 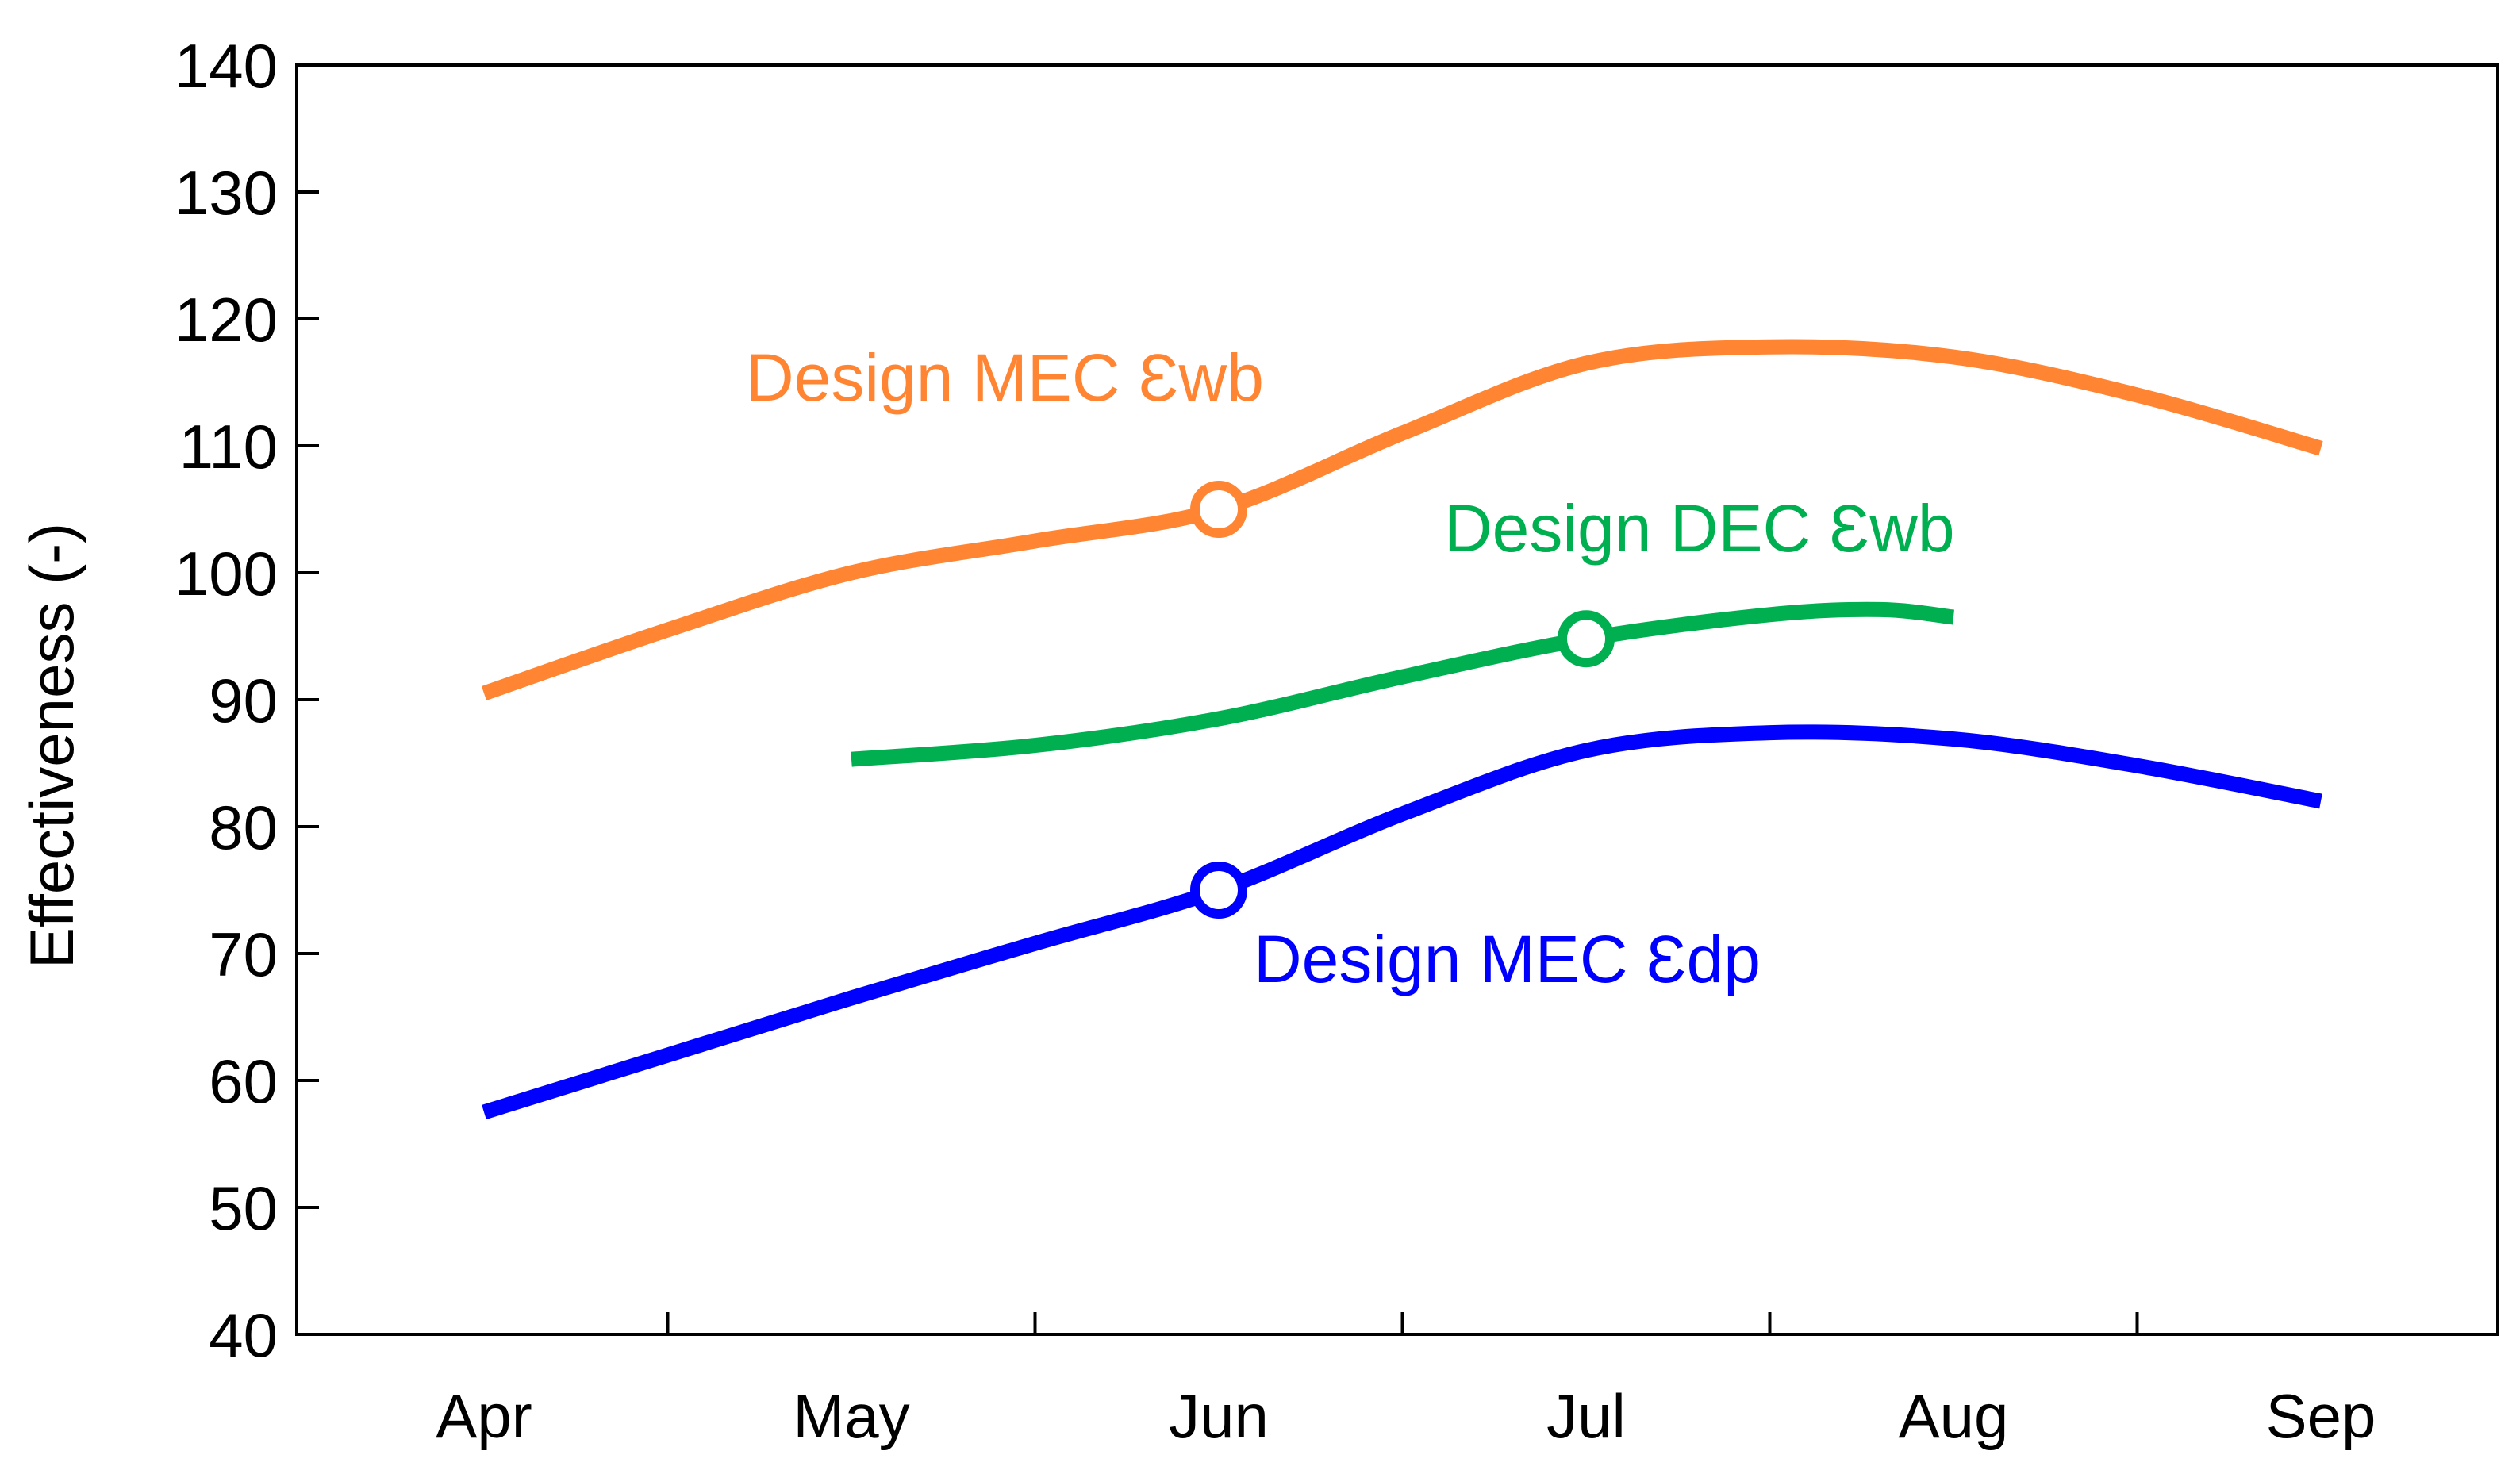 What do you see at coordinates (851, 1416) in the screenshot?
I see `x-tick-label-may: May` at bounding box center [851, 1416].